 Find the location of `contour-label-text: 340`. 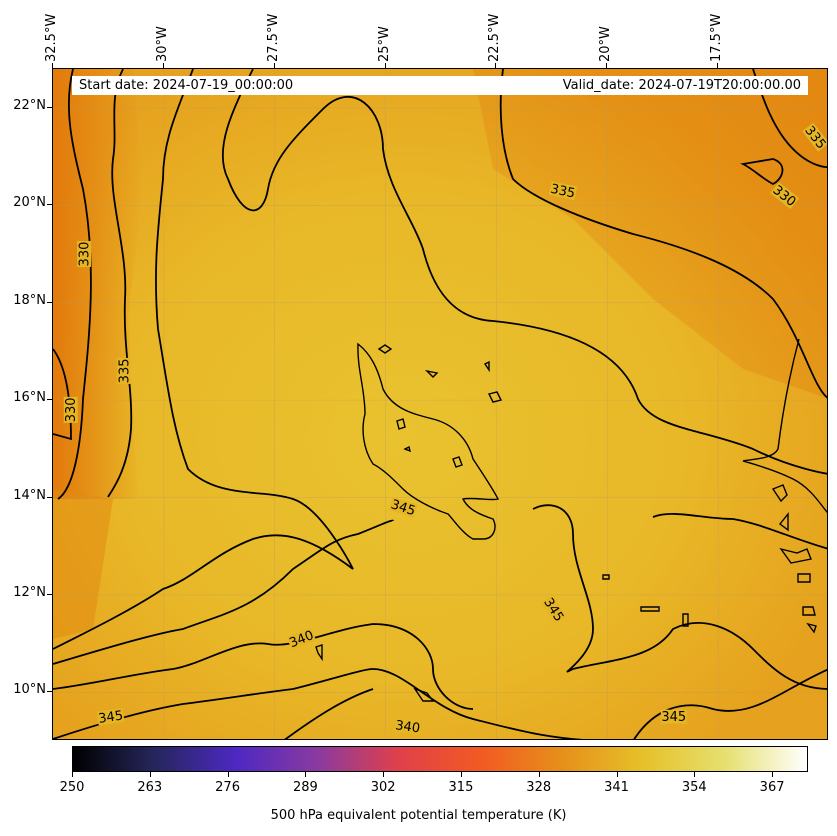

contour-label-text: 340 is located at coordinates (407, 727).